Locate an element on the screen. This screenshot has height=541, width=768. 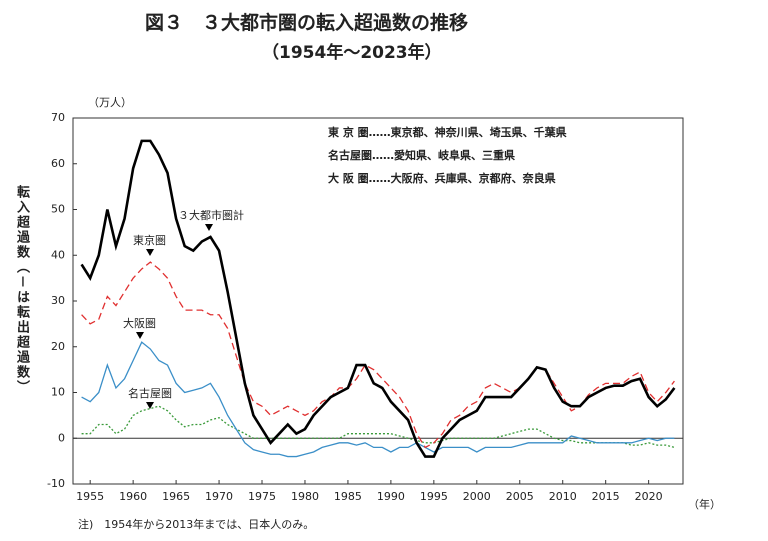
x-tick-label: 2010 is located at coordinates (563, 496).